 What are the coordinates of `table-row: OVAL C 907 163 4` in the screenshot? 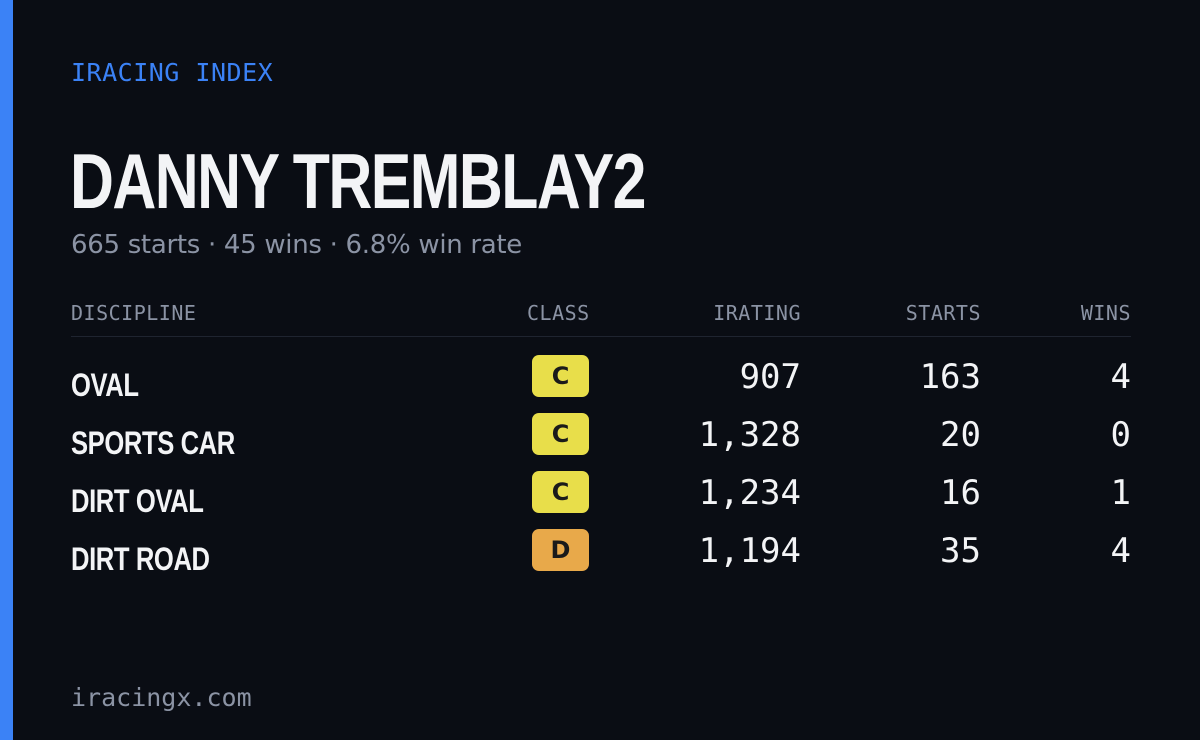 It's located at (601, 382).